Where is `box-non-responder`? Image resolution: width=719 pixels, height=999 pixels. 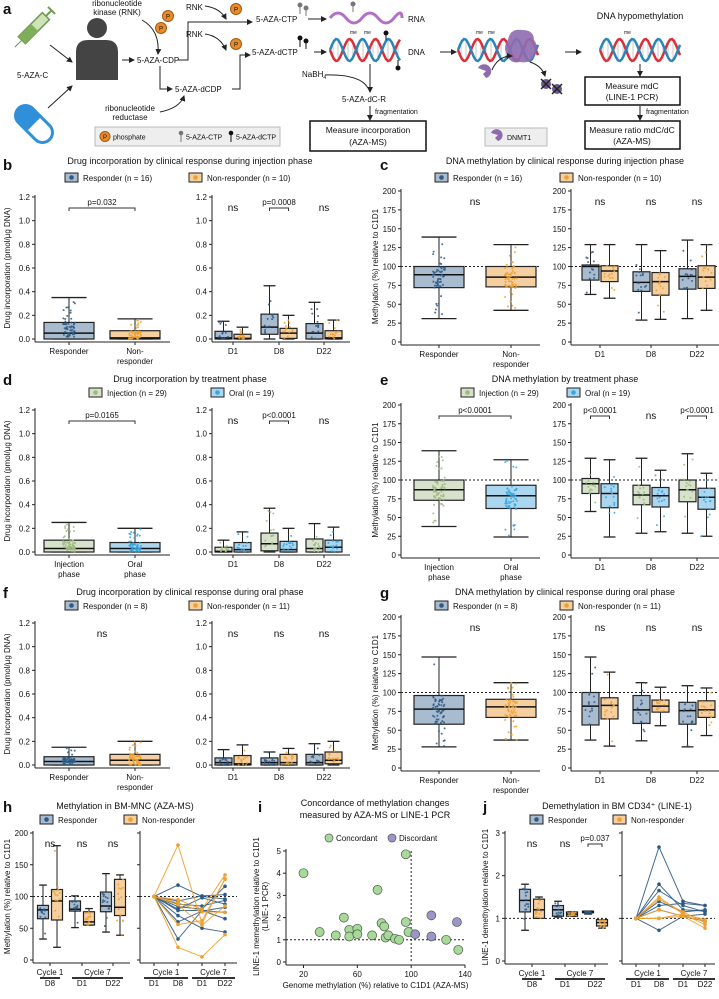
box-non-responder is located at coordinates (135, 329).